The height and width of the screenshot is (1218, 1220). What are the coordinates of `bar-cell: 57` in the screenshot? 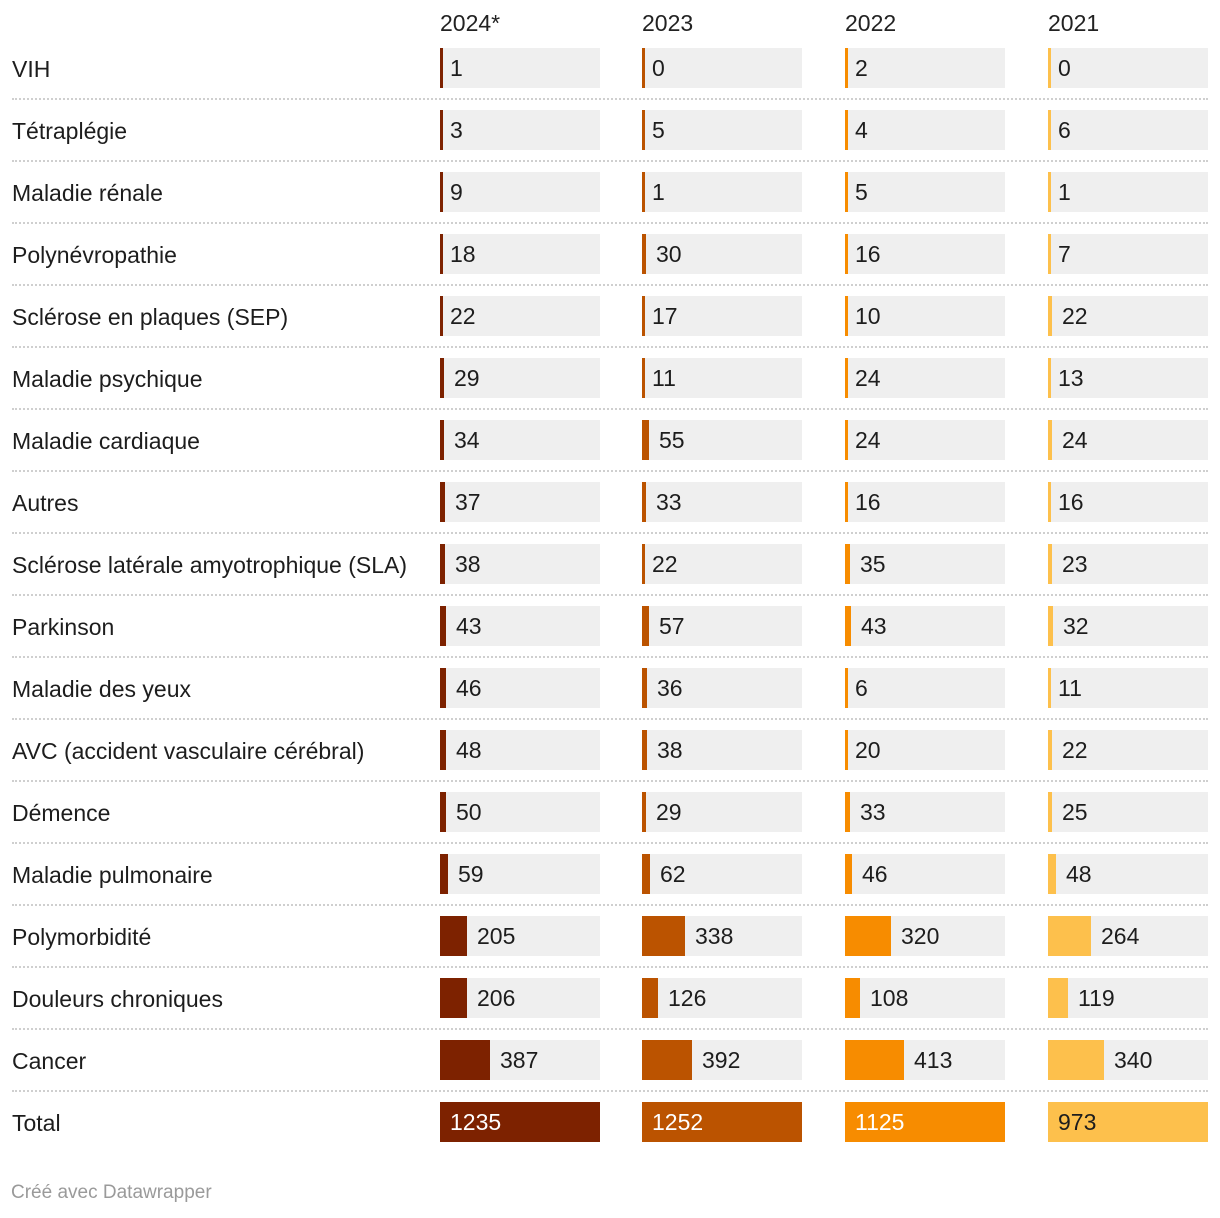 It's located at (722, 626).